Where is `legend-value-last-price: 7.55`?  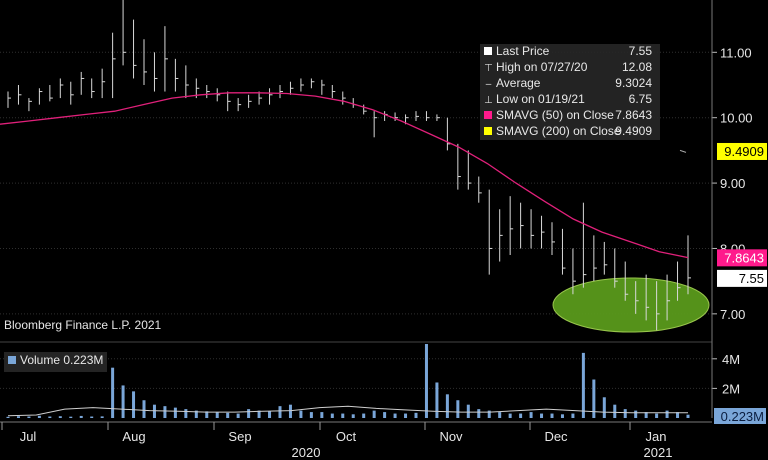
legend-value-last-price: 7.55 is located at coordinates (640, 51).